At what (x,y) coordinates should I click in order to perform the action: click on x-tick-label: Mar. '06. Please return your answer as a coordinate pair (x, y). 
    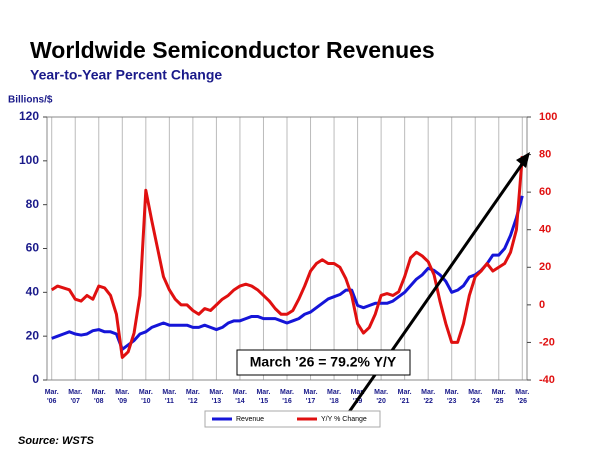
    Looking at the image, I should click on (52, 397).